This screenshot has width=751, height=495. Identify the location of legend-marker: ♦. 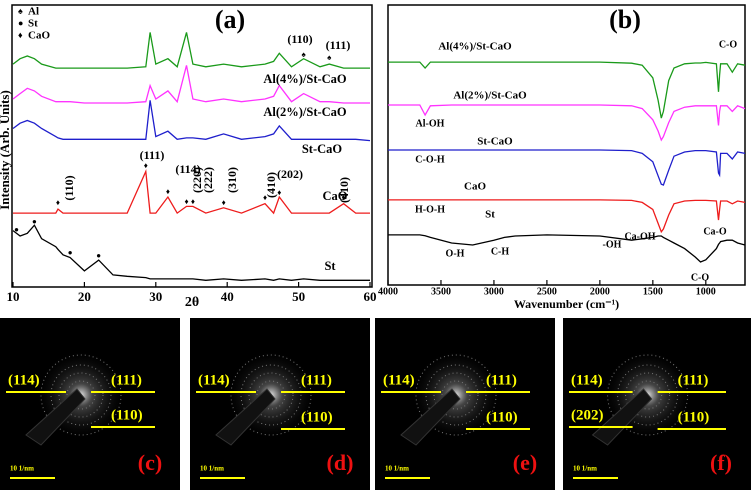
(20, 35).